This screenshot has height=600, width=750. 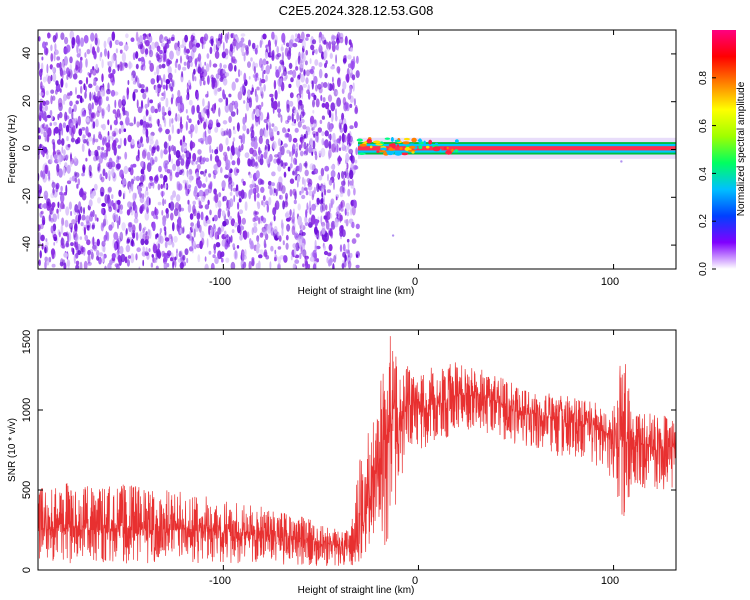 What do you see at coordinates (378, 151) in the screenshot?
I see `signal-blob` at bounding box center [378, 151].